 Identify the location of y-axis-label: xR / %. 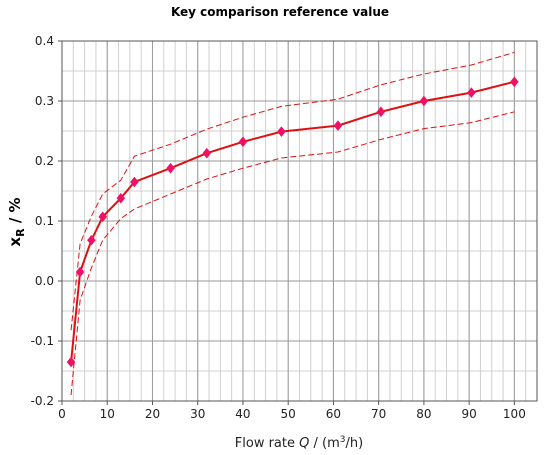
(16, 221).